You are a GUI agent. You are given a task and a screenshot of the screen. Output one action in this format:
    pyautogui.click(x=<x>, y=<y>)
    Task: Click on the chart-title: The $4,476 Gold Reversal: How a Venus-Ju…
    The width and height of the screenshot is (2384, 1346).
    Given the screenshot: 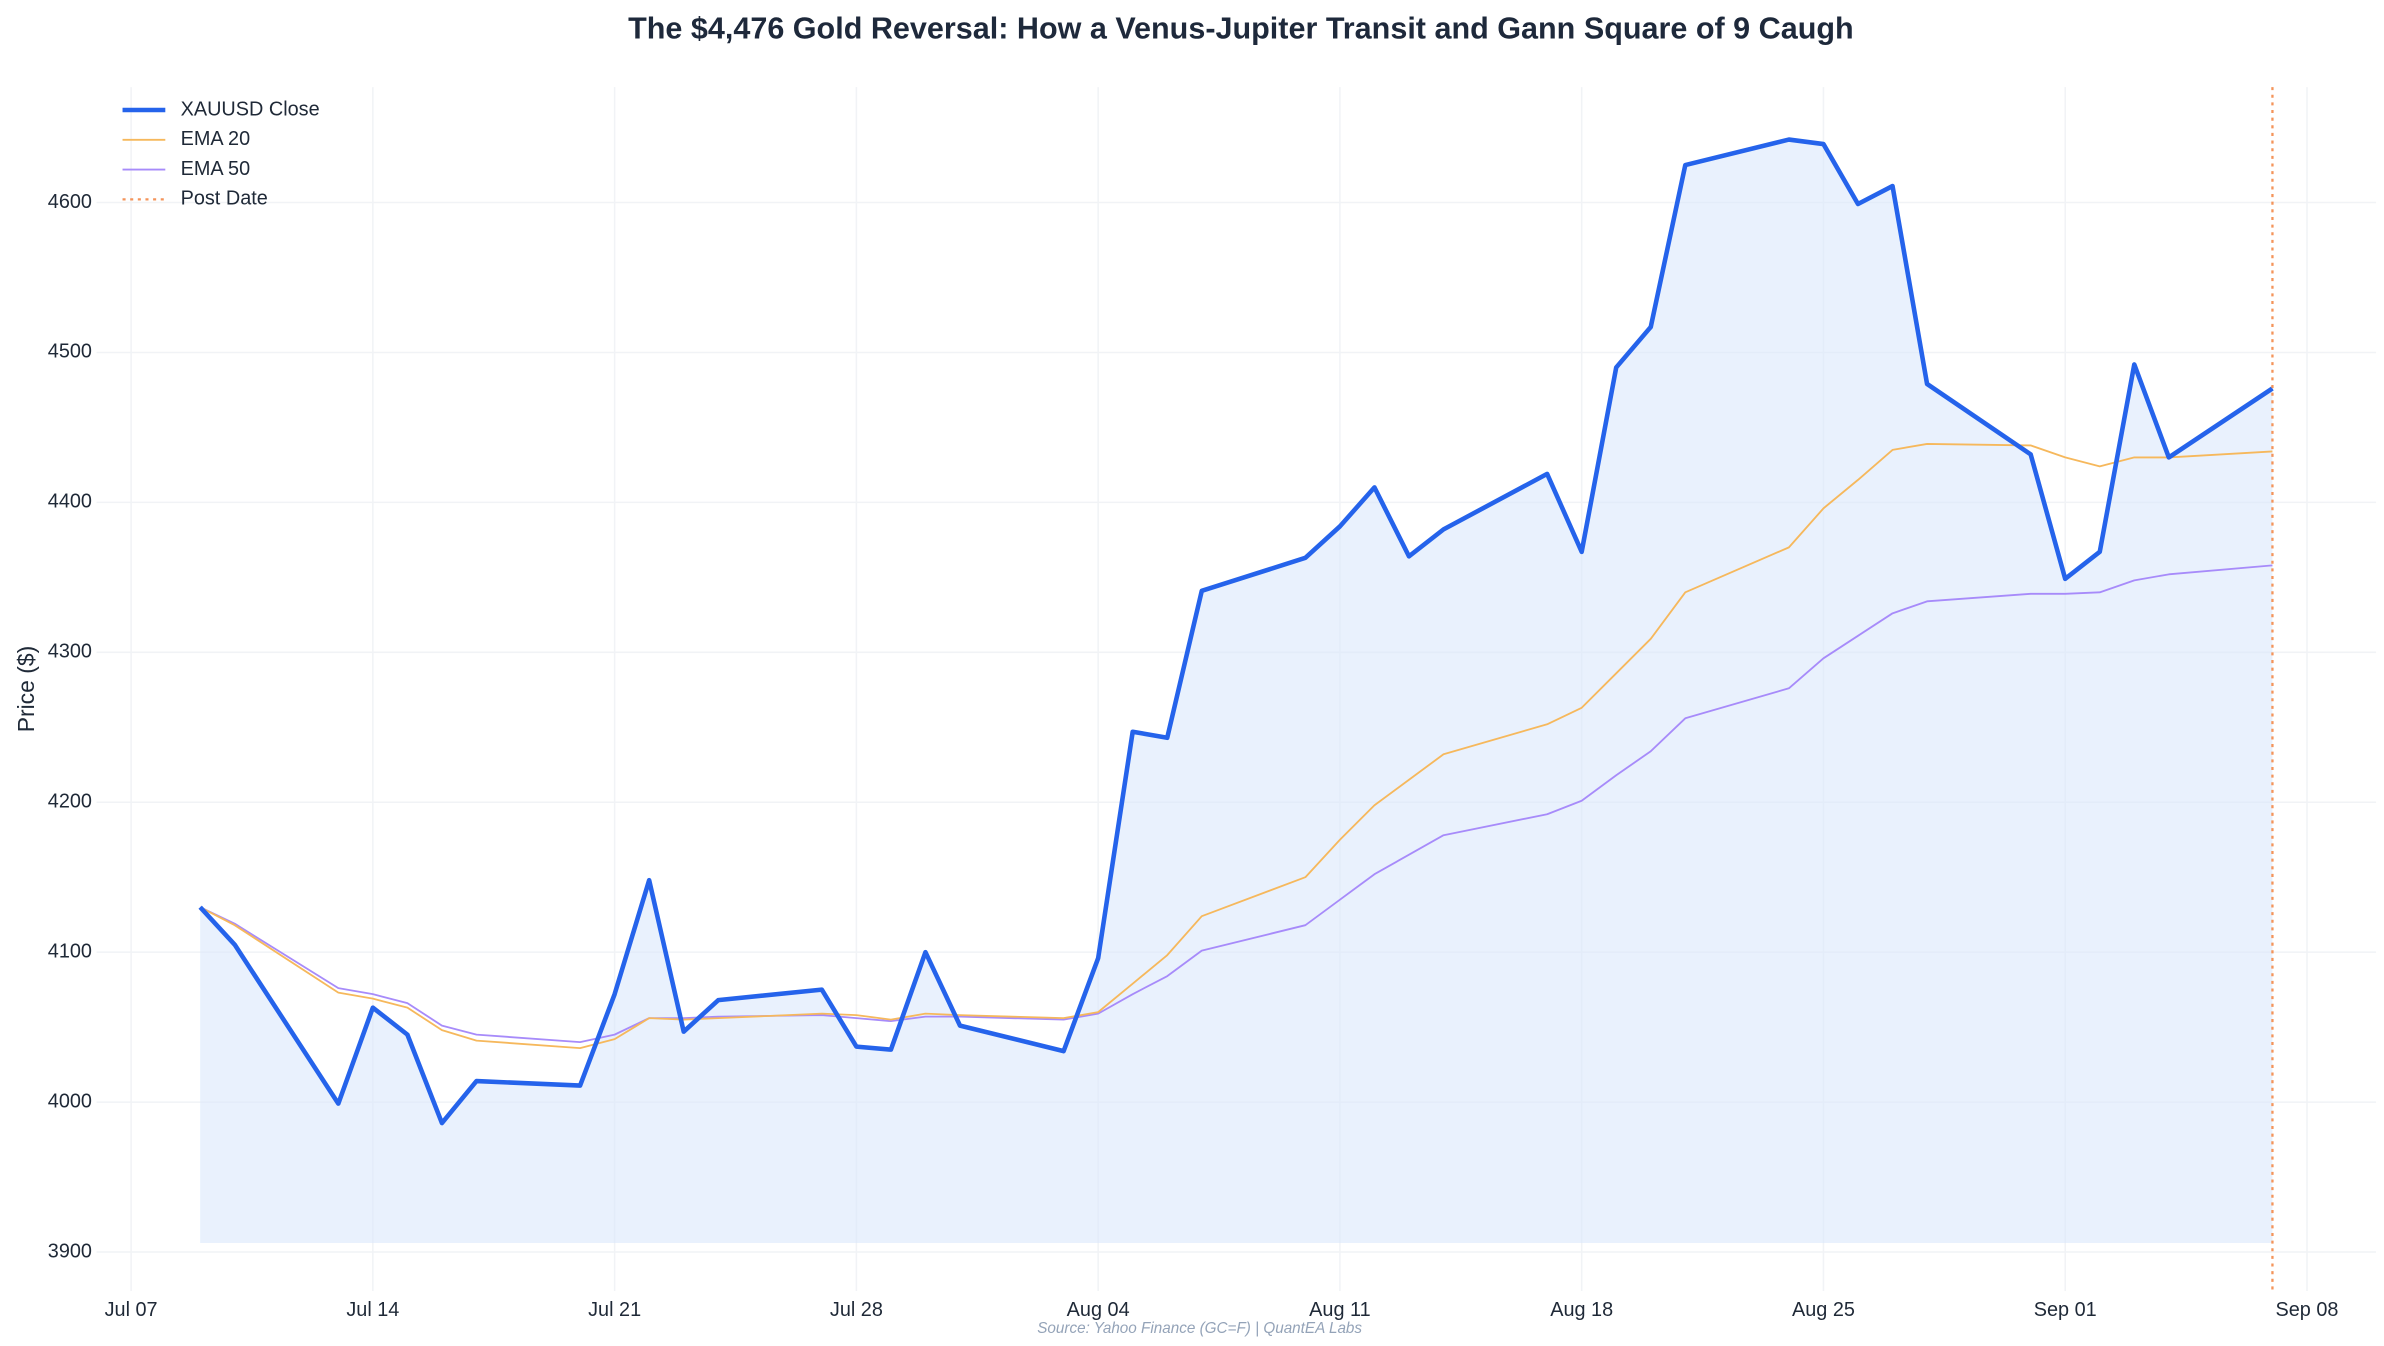 What is the action you would take?
    pyautogui.click(x=1241, y=29)
    